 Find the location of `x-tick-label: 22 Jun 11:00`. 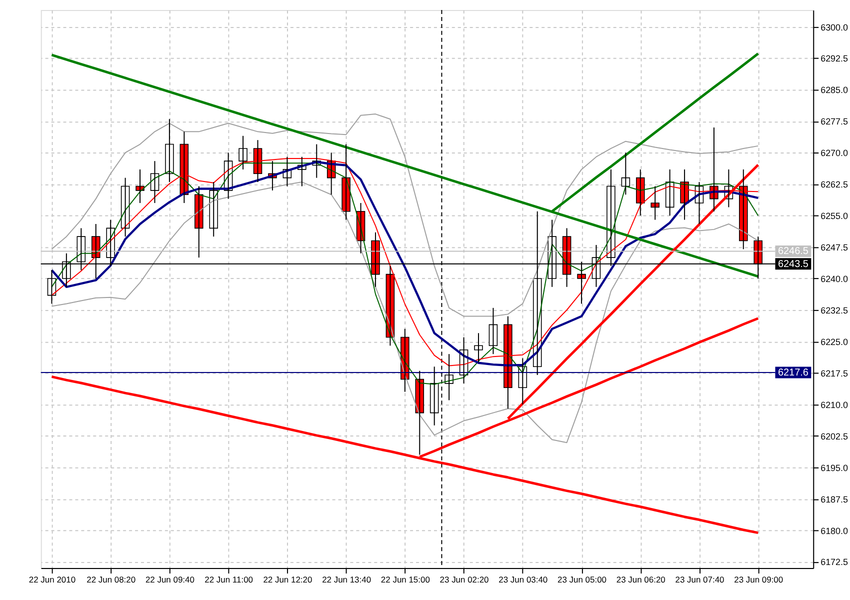

x-tick-label: 22 Jun 11:00 is located at coordinates (229, 579).